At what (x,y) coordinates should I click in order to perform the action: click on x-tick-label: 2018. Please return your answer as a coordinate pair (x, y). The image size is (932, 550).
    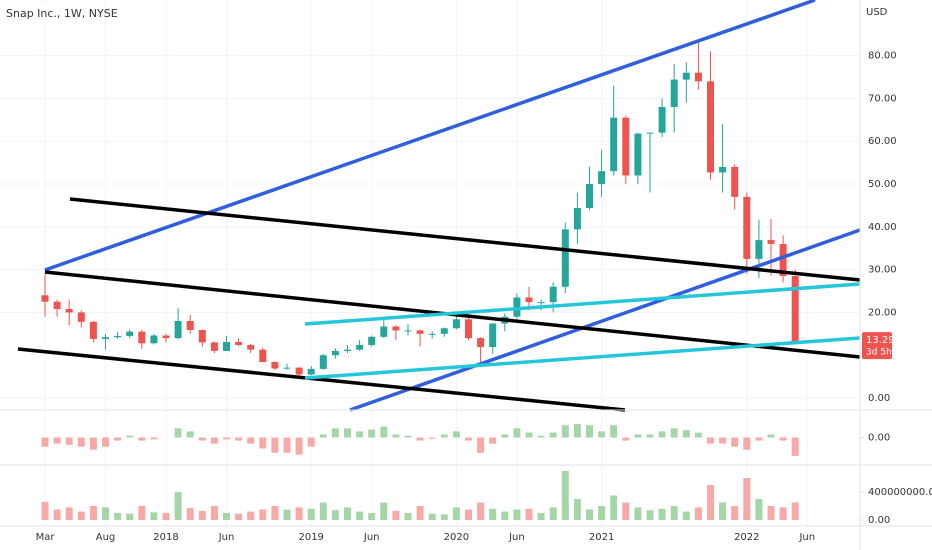
    Looking at the image, I should click on (165, 537).